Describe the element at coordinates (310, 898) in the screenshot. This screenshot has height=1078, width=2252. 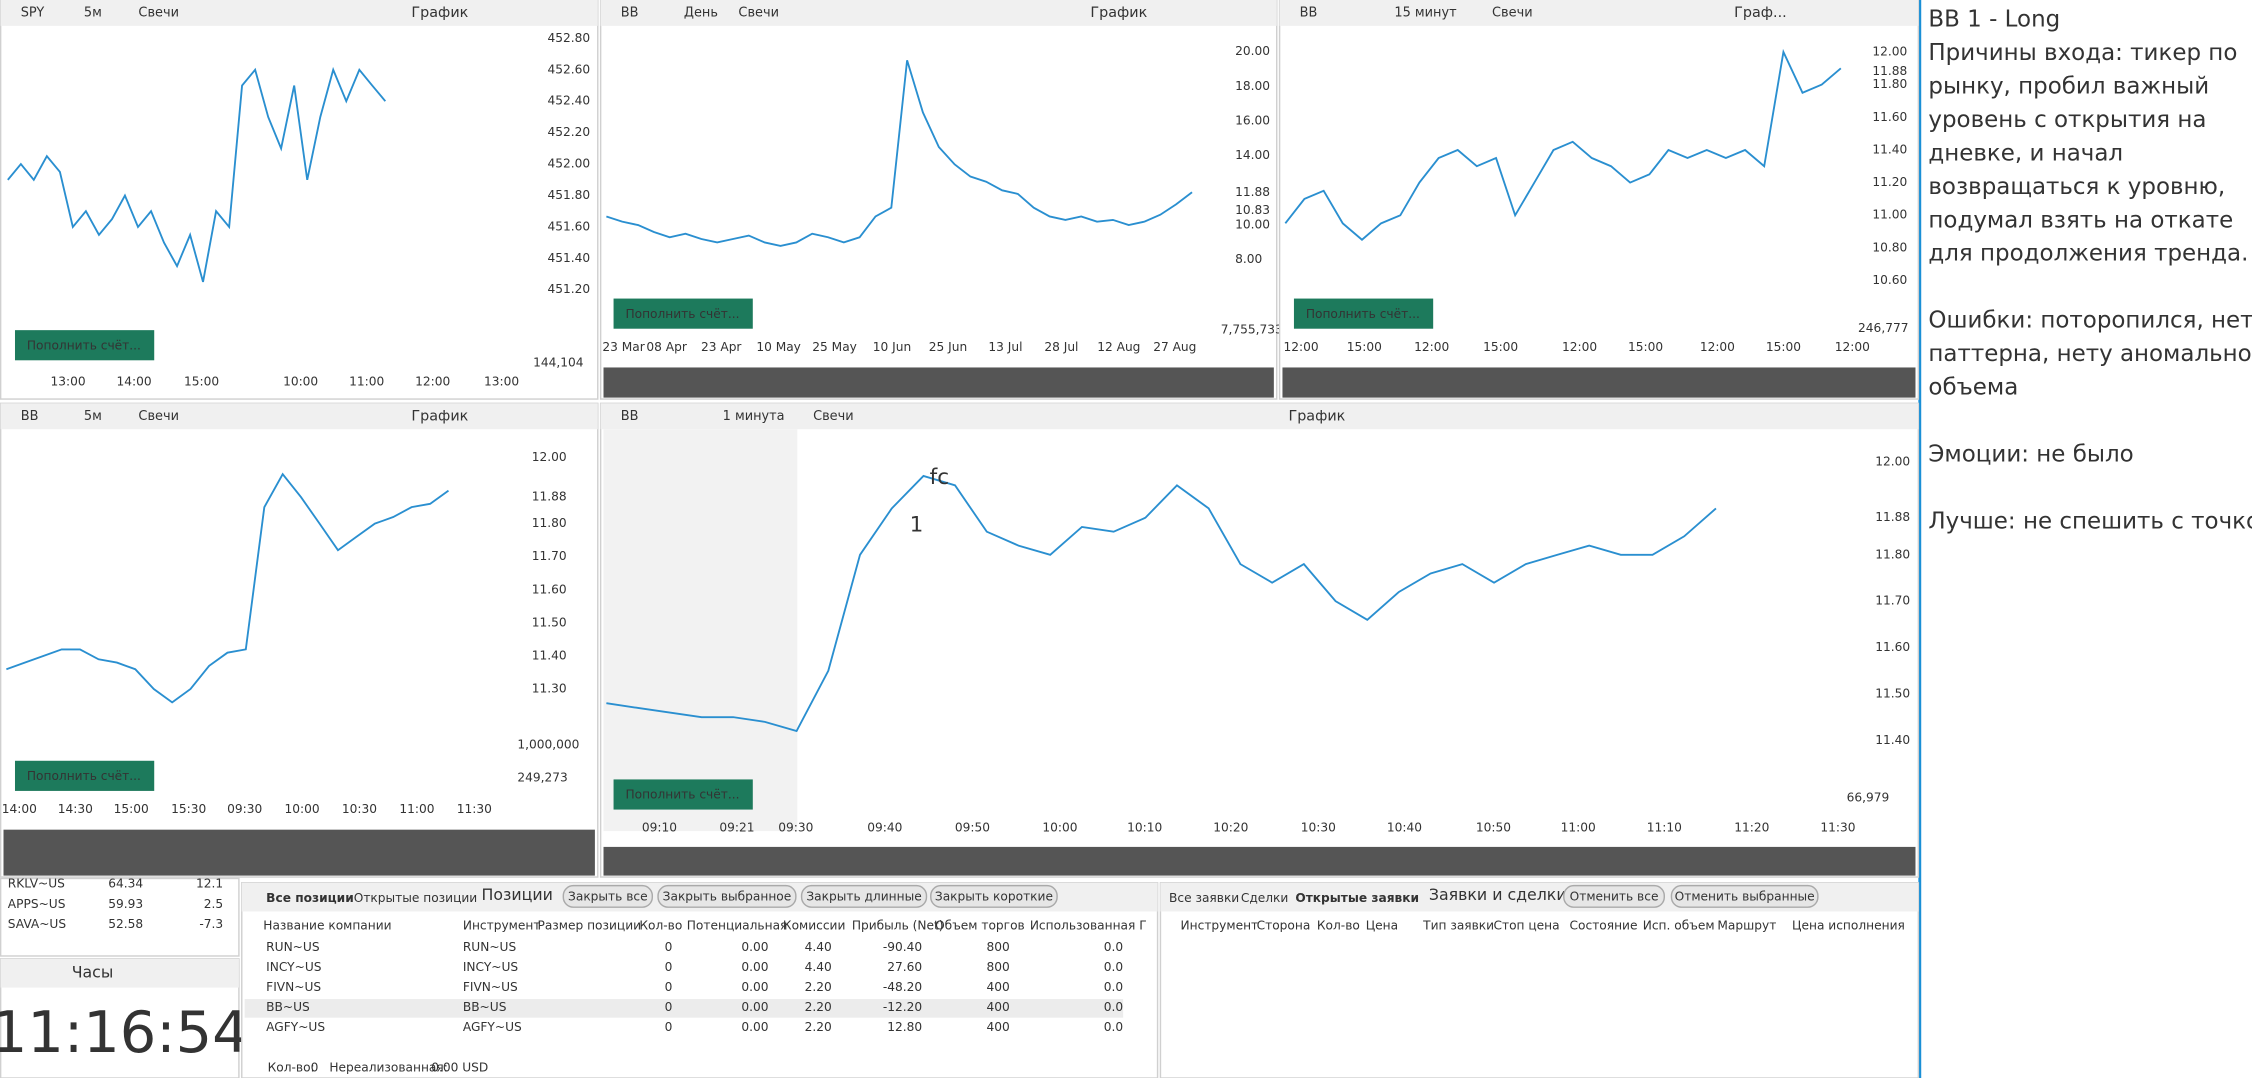
I see `tab: Все позиции` at that location.